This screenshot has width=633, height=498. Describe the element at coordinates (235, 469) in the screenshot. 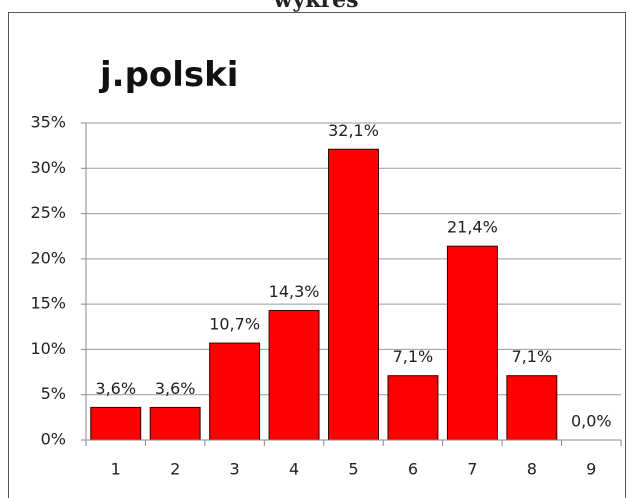

I see `x-tick-label: 3` at that location.